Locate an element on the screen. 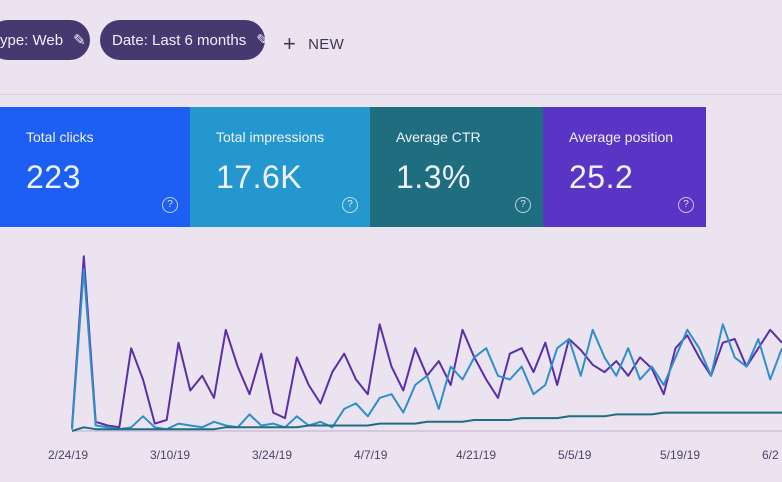 This screenshot has width=782, height=482. toolbar-divider is located at coordinates (391, 94).